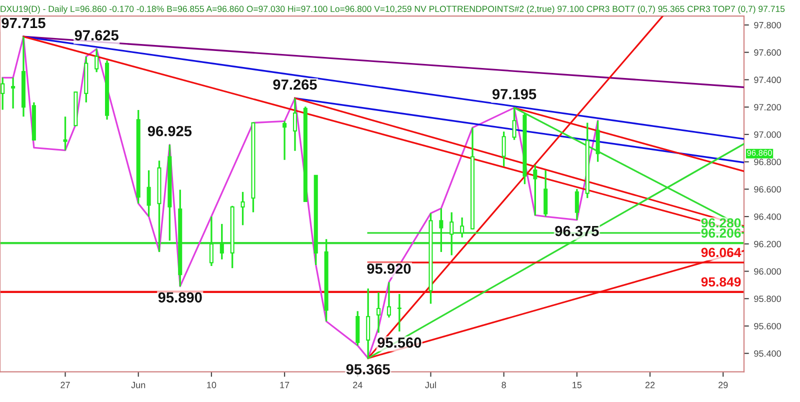 This screenshot has width=800, height=402. I want to click on y-tick-label: 95.600, so click(767, 326).